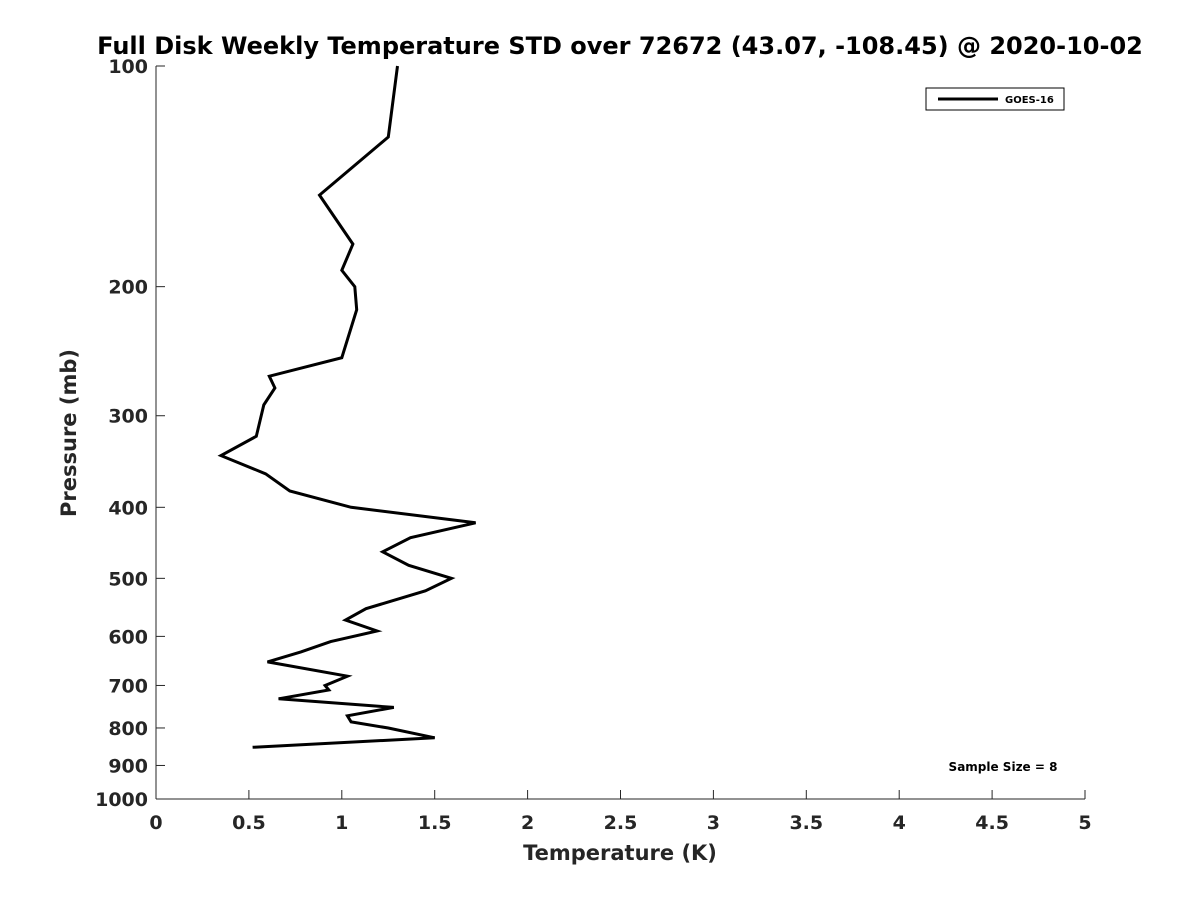  I want to click on x-axis-label: Temperature (K), so click(620, 853).